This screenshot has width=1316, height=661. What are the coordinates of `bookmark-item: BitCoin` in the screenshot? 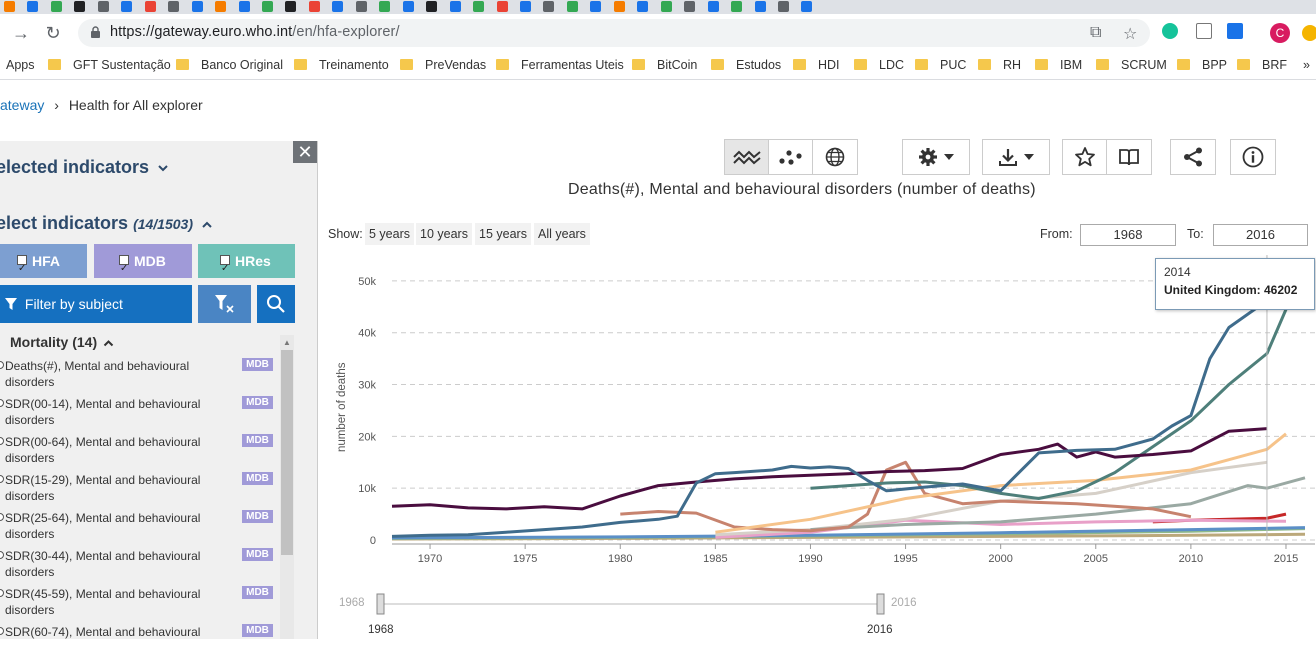 It's located at (664, 65).